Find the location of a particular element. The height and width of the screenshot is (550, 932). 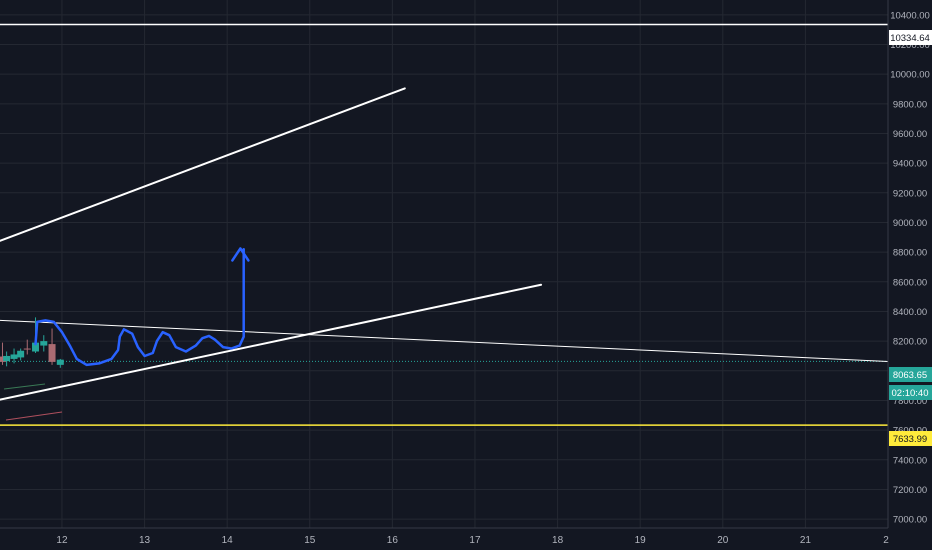

time-tick-label: 21 is located at coordinates (806, 540).